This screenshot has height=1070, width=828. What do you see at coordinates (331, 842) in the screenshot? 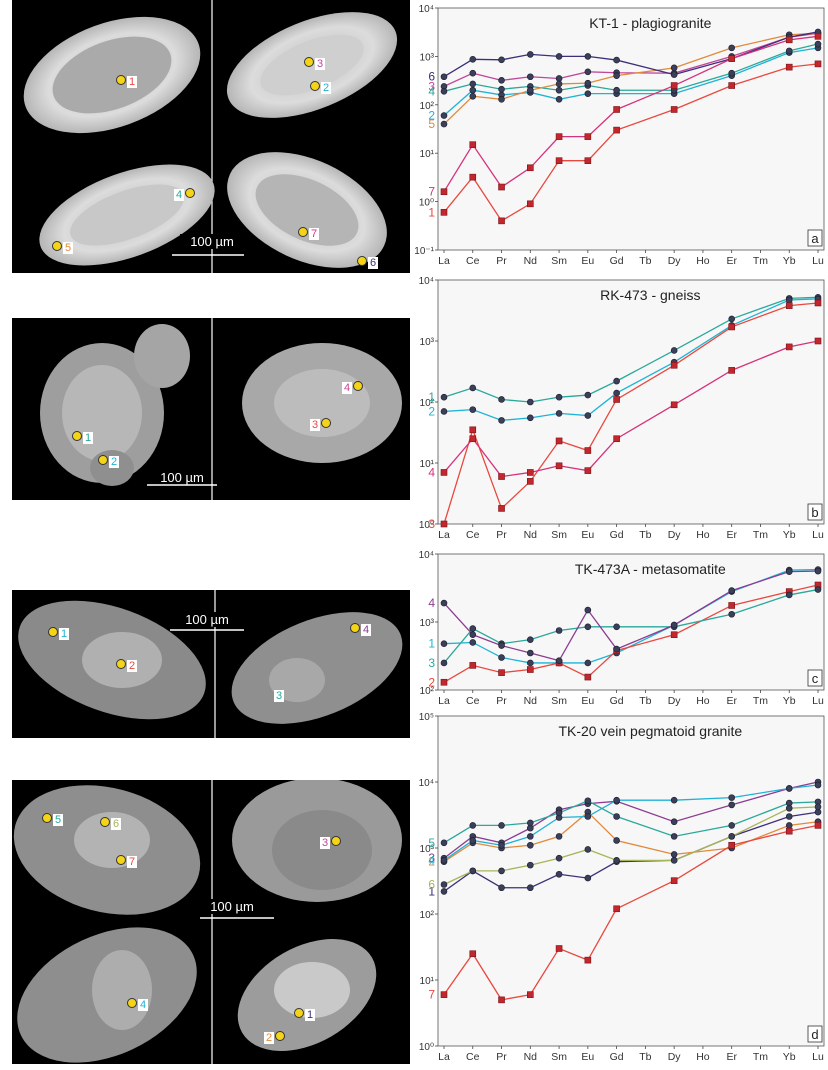
I see `spot-3: 3` at bounding box center [331, 842].